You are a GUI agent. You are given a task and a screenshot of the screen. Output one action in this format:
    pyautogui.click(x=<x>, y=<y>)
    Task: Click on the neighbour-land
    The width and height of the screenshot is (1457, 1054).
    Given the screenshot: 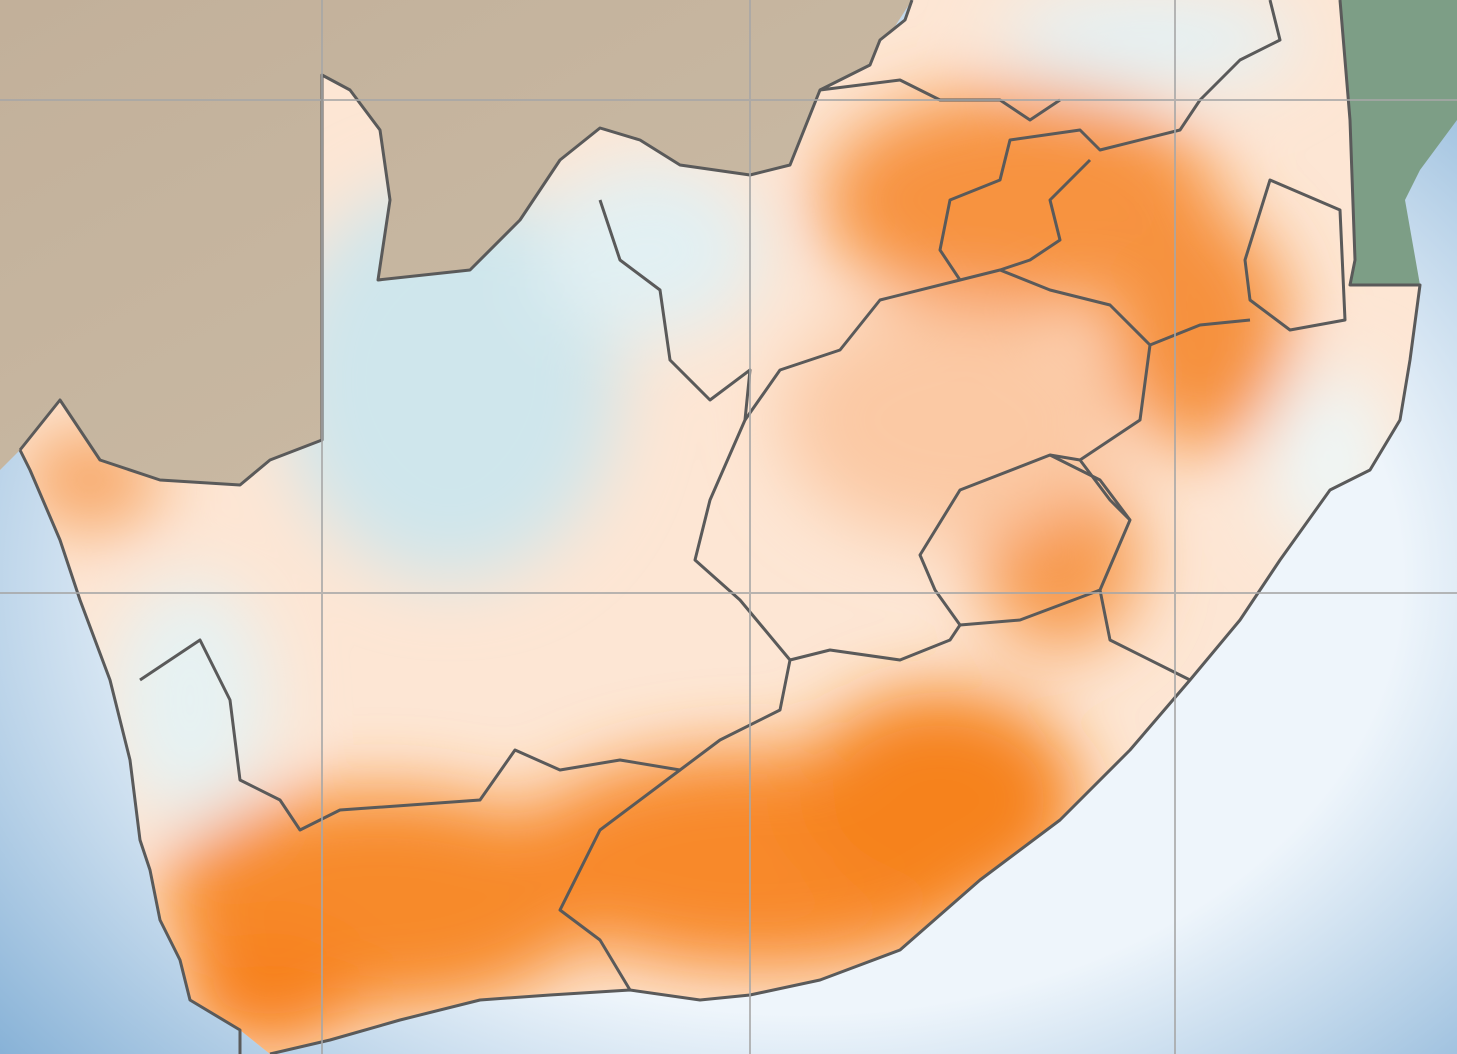 What is the action you would take?
    pyautogui.click(x=1398, y=142)
    